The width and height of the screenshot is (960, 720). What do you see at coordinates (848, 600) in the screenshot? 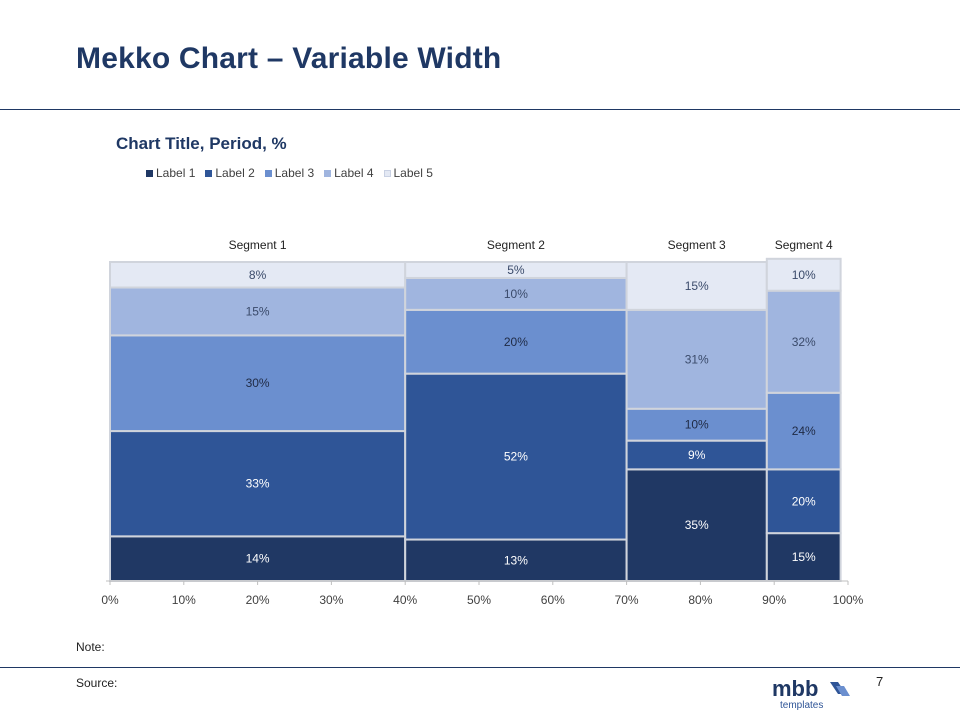
I see `x-tick-label-10: 100%` at bounding box center [848, 600].